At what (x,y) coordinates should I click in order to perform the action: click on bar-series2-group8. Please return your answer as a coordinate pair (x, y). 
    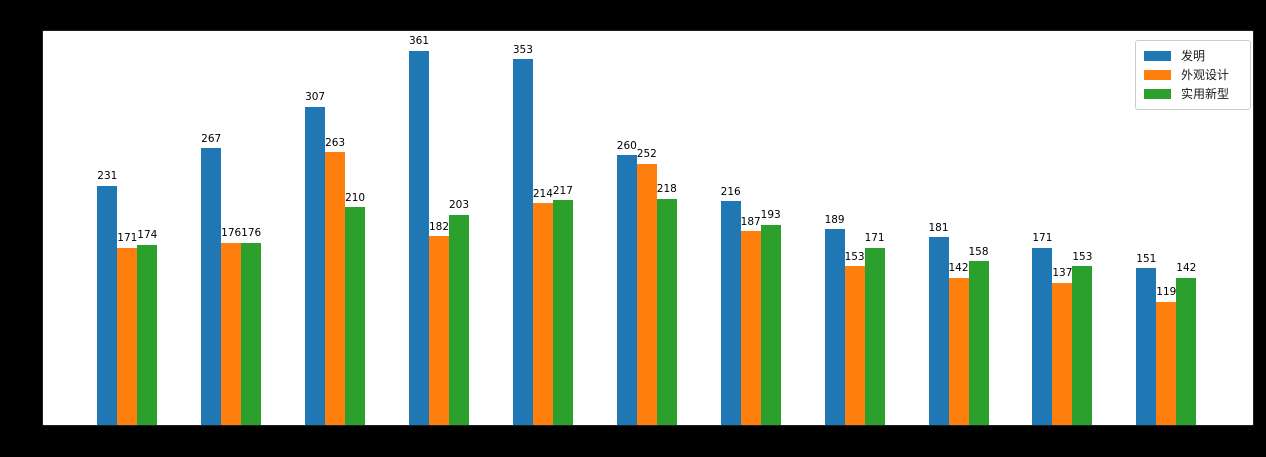
    Looking at the image, I should click on (978, 343).